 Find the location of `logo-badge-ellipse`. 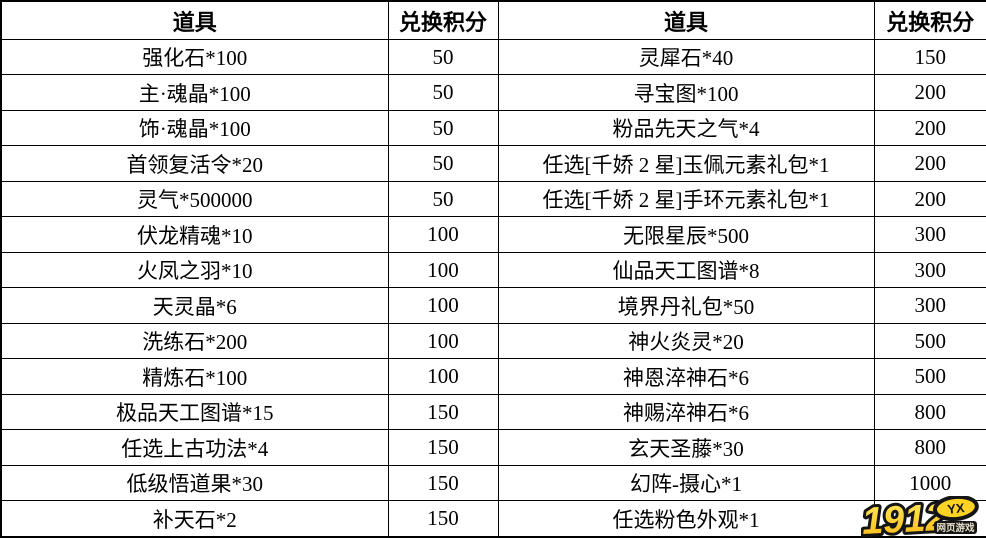

logo-badge-ellipse is located at coordinates (955, 509).